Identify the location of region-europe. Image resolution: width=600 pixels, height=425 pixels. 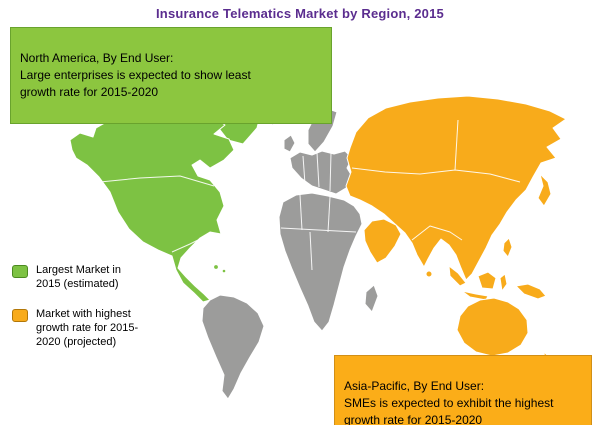
(321, 172).